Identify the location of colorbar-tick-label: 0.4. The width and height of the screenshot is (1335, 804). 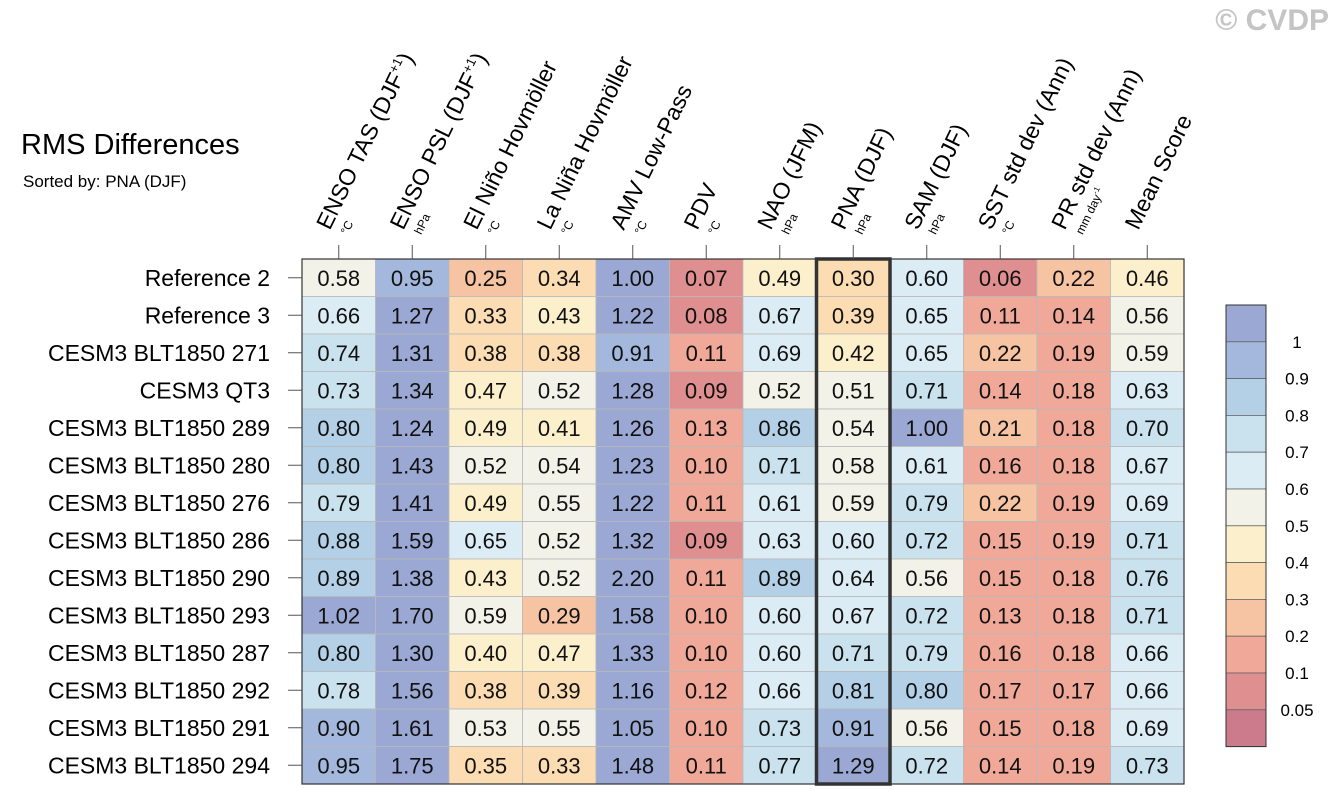
(1297, 563).